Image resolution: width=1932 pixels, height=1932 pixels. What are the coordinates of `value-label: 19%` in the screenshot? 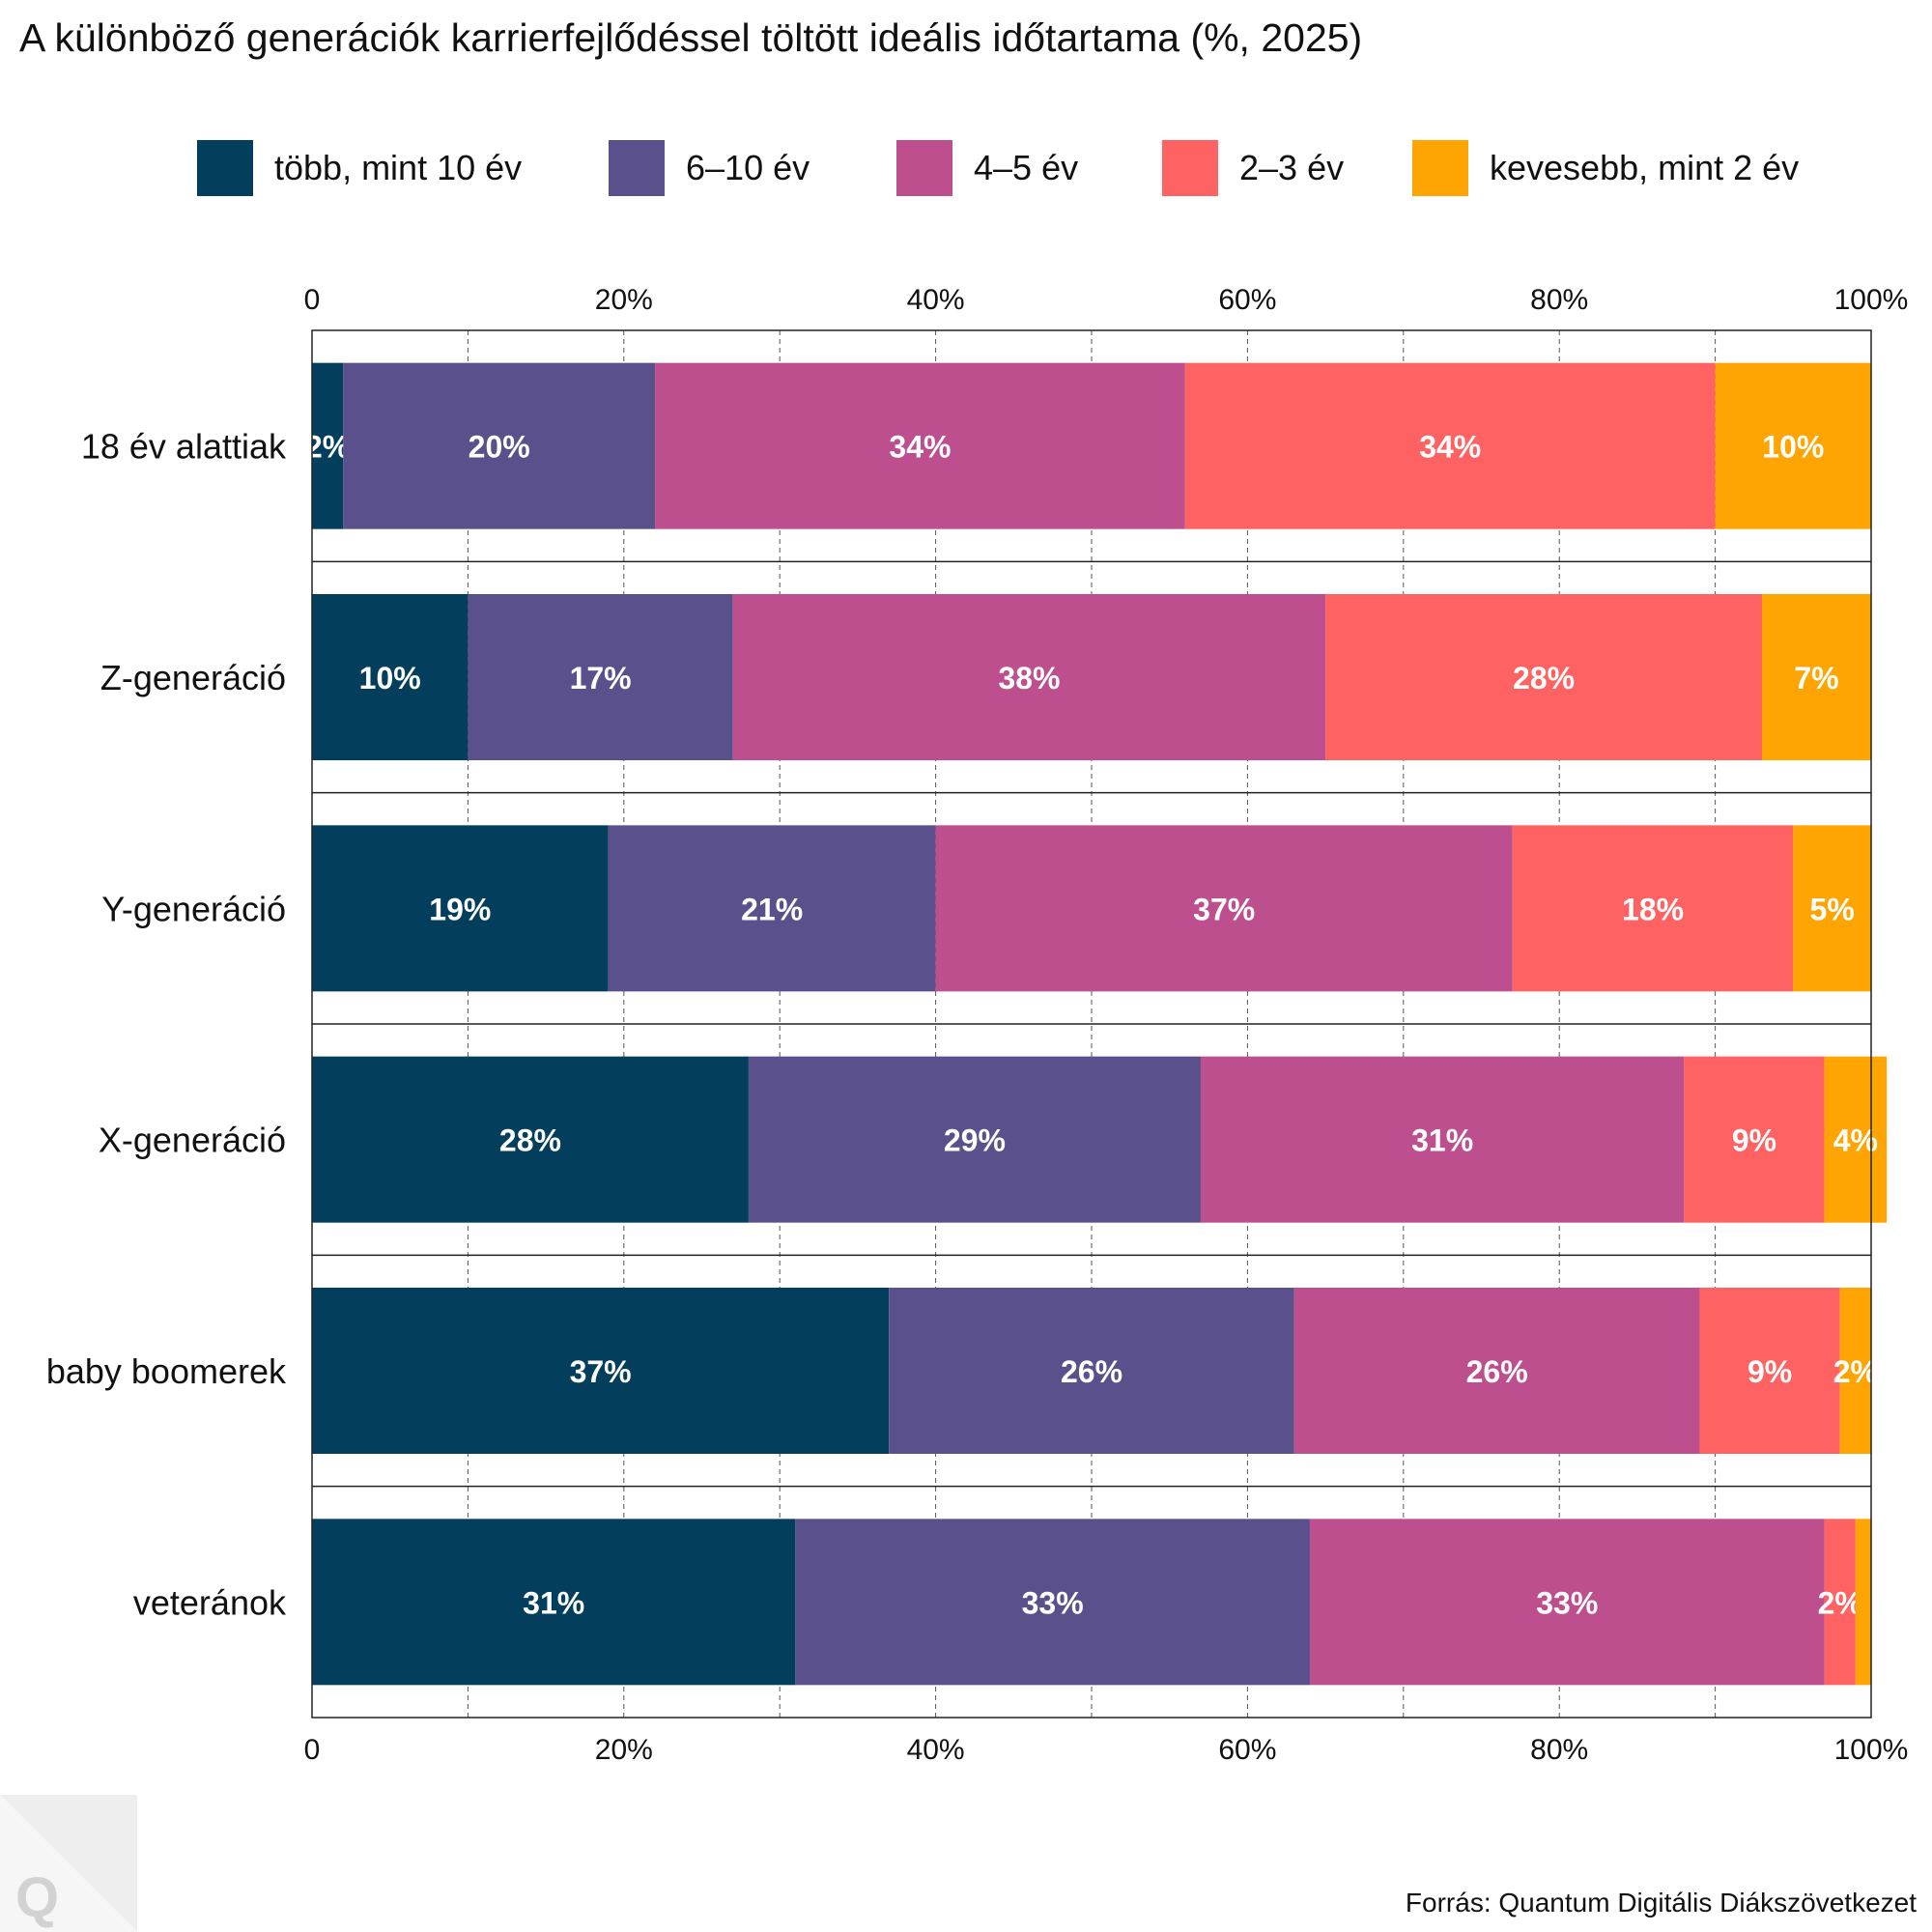 It's located at (460, 909).